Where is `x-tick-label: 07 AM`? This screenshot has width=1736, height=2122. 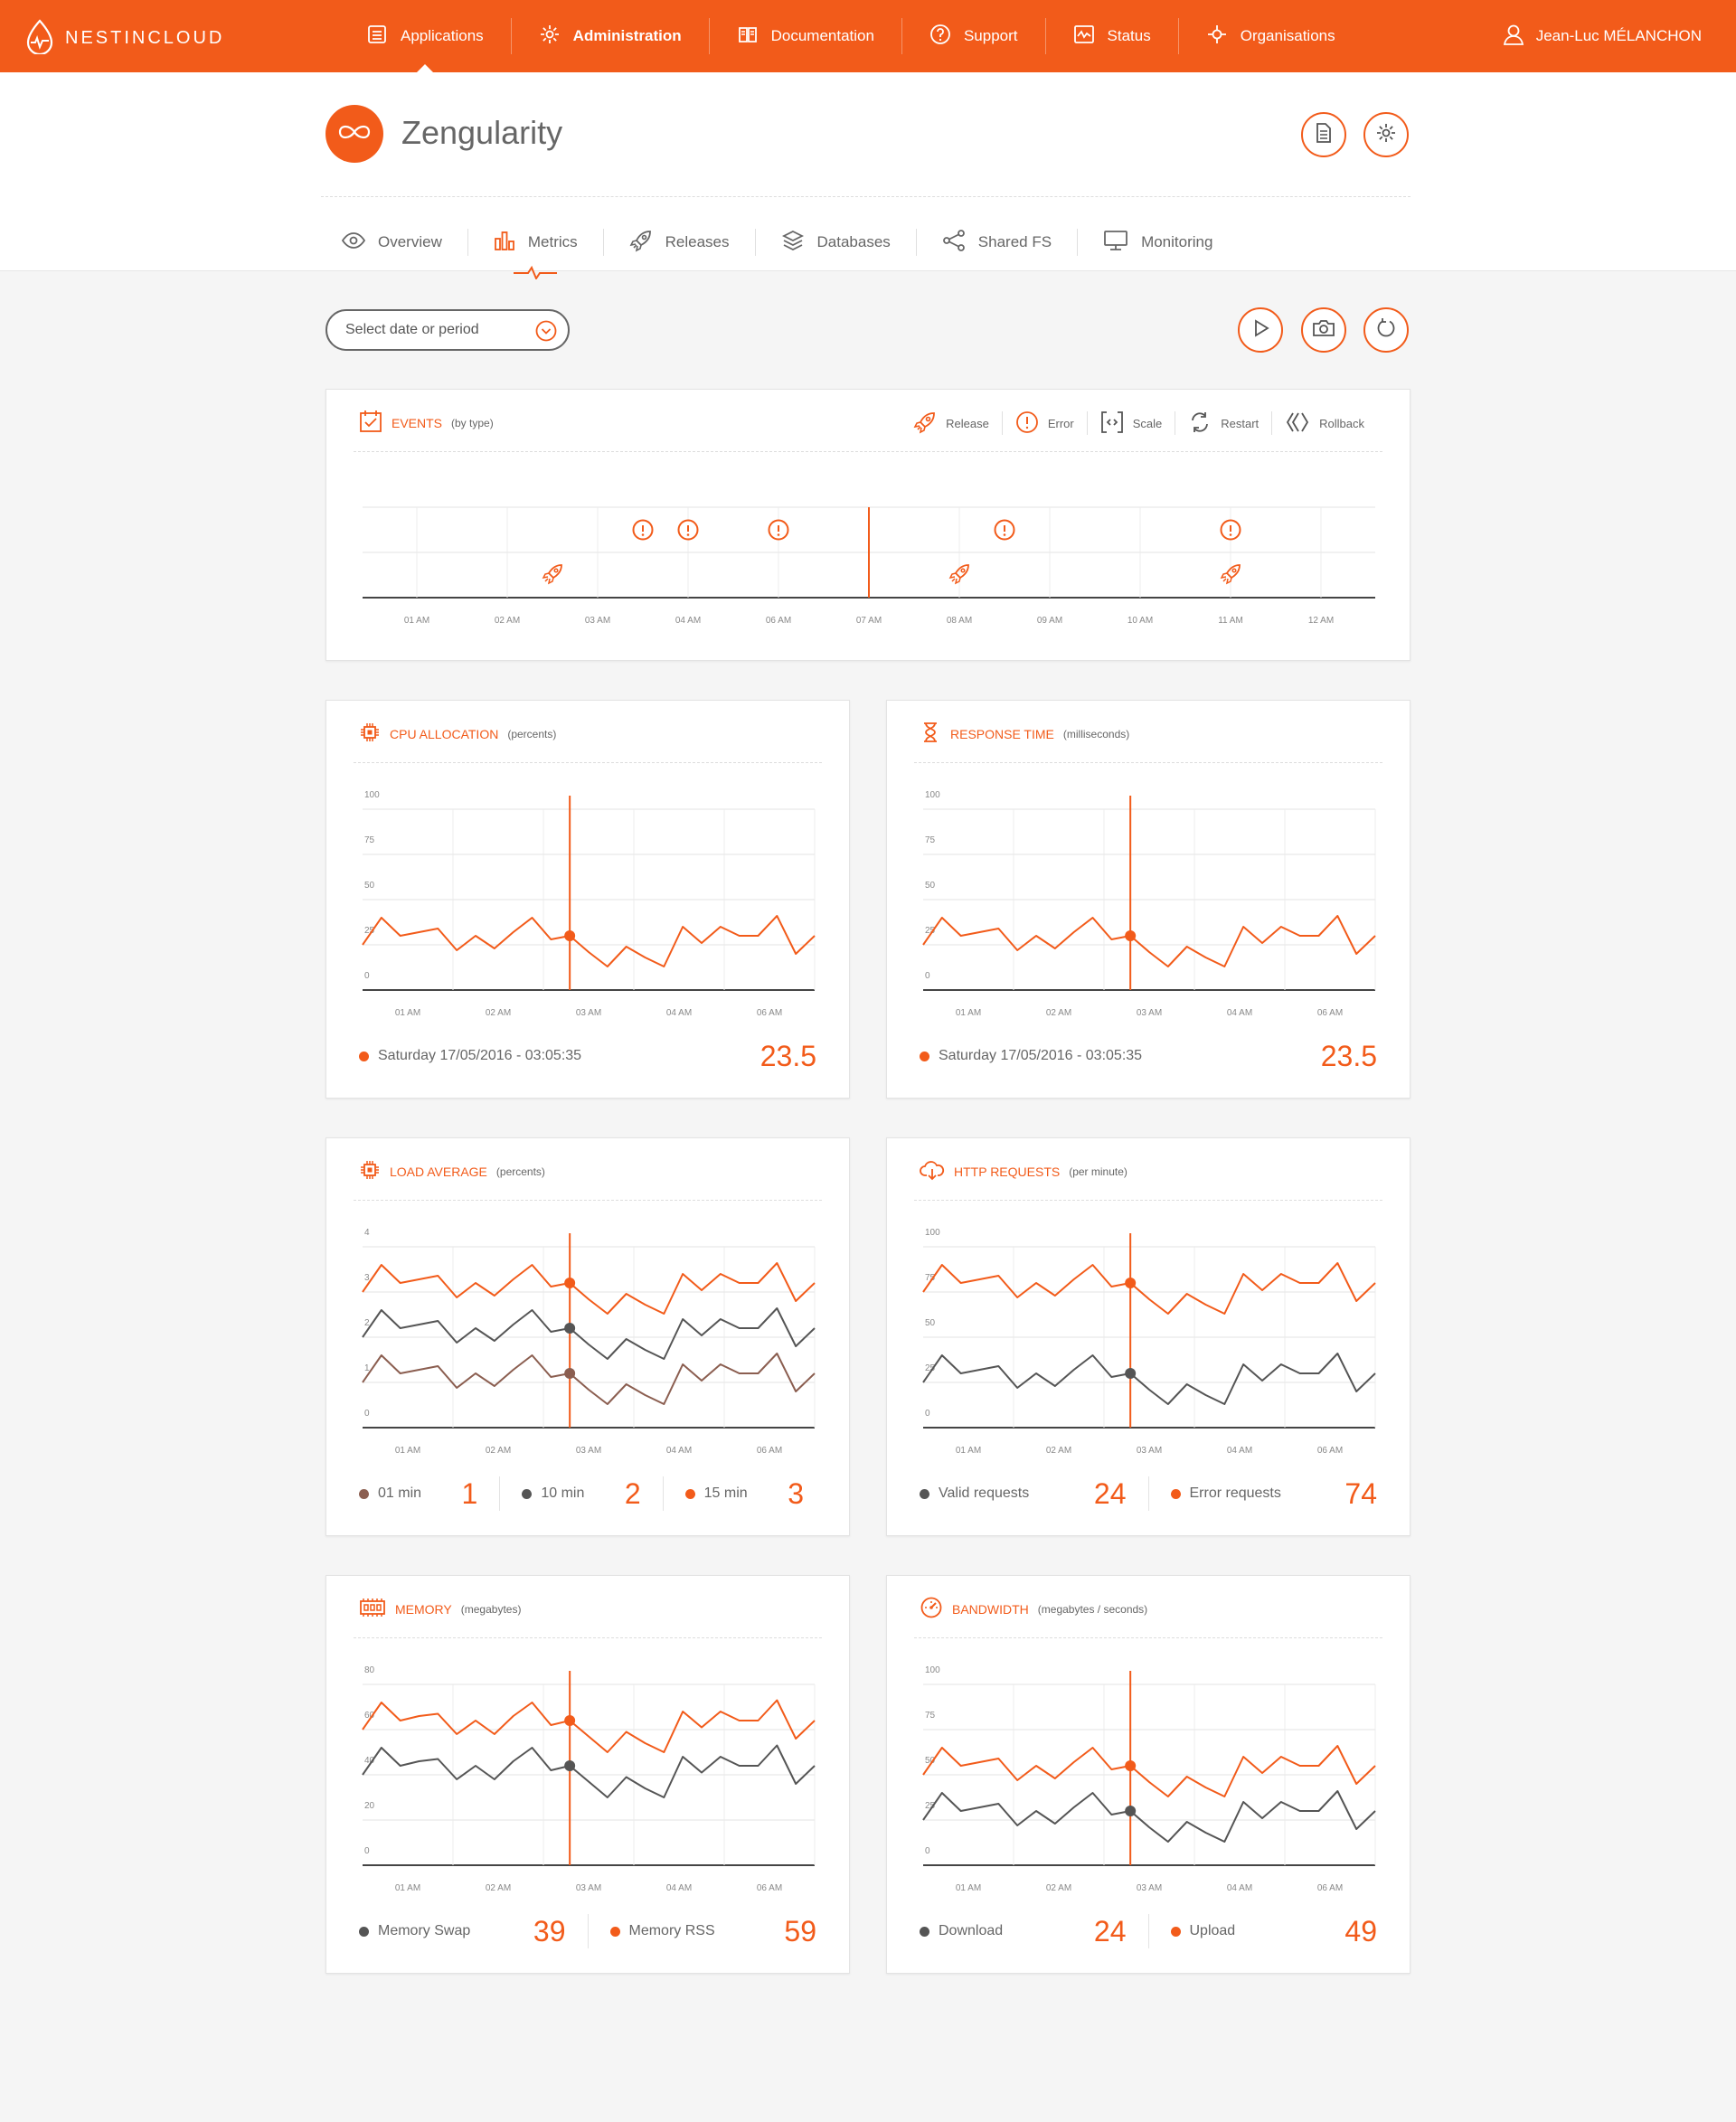 x-tick-label: 07 AM is located at coordinates (869, 621).